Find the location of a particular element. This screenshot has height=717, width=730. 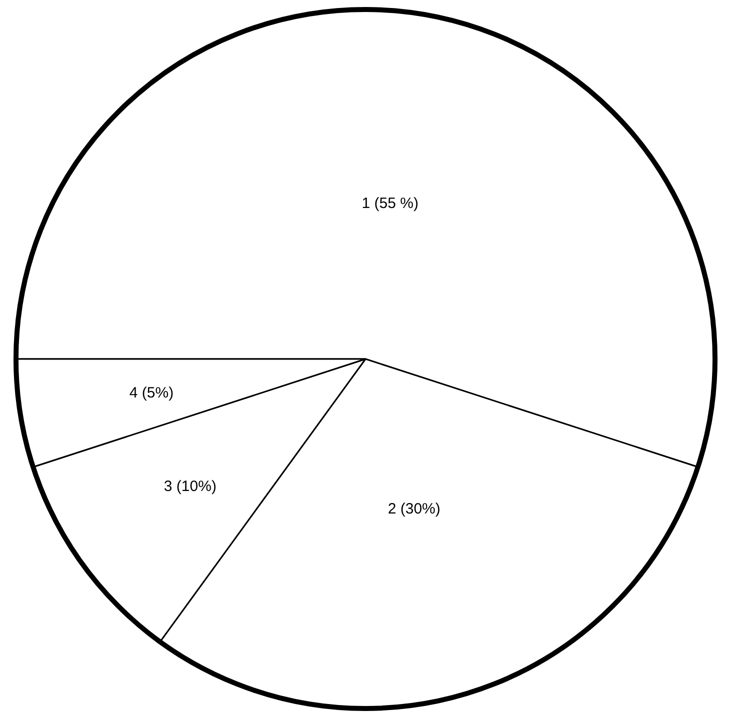

slice-label: 2 (30%) is located at coordinates (414, 509).